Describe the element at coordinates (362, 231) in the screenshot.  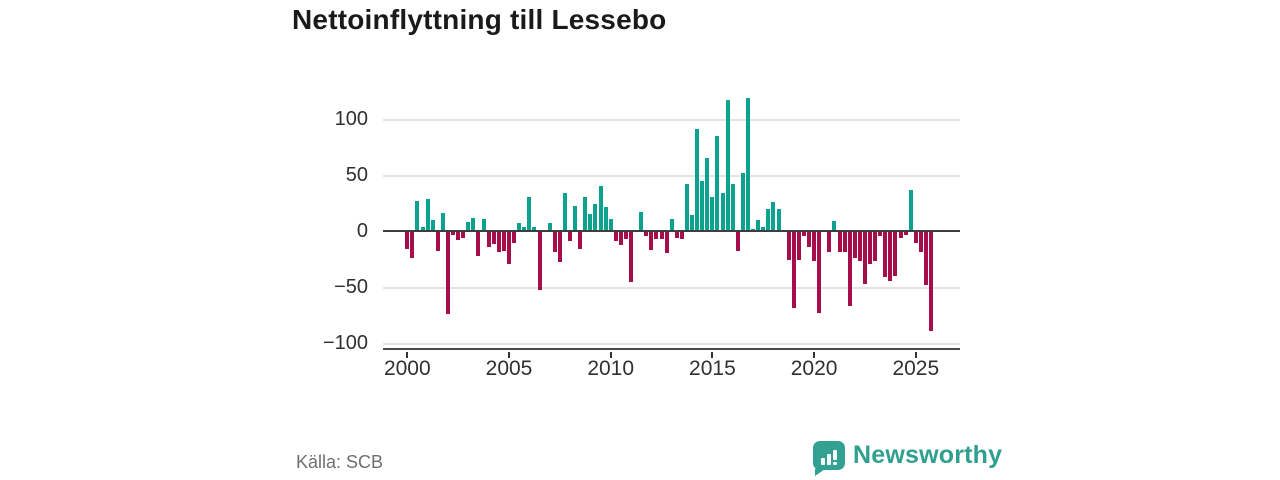
I see `y-tick-label: 0` at that location.